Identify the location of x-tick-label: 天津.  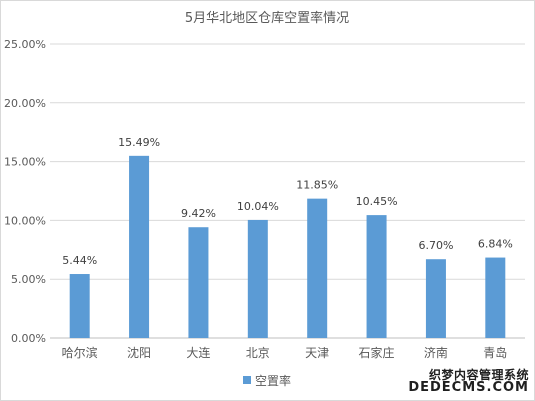
(317, 353).